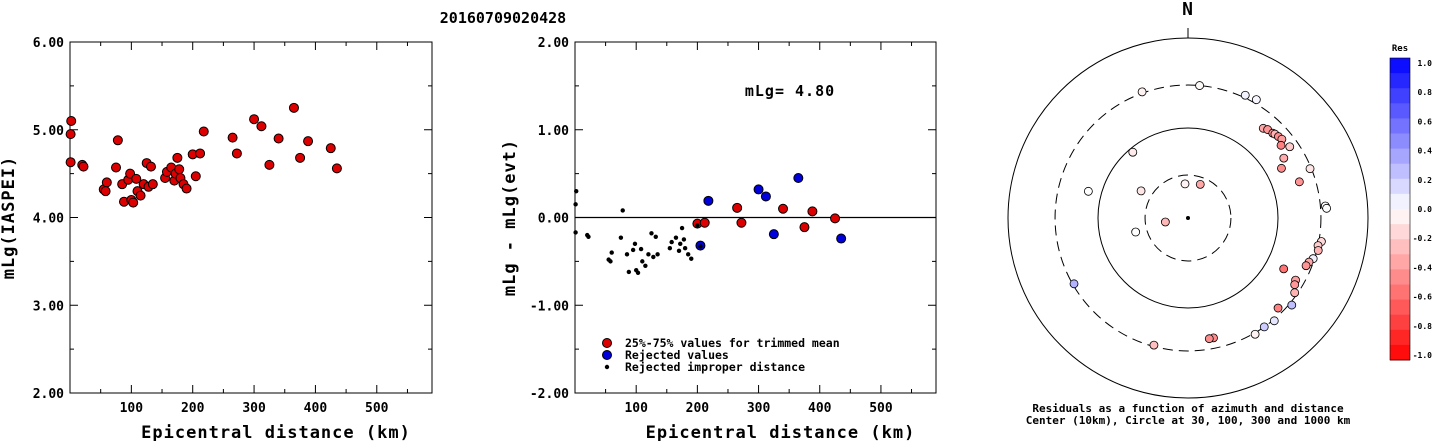 This screenshot has width=1437, height=441. I want to click on y-tick-label: 5.00, so click(48, 131).